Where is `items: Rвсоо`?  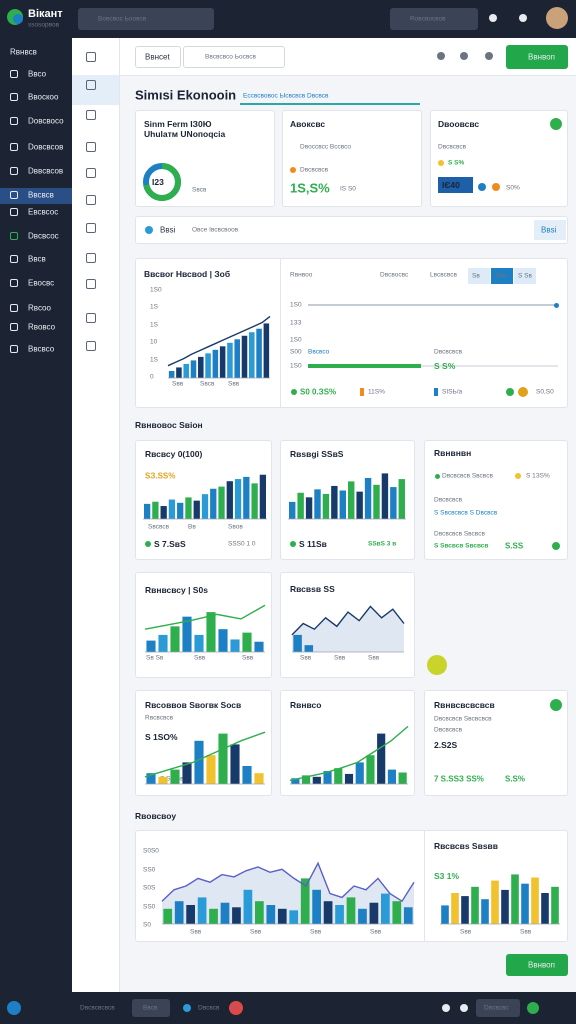 items: Rвсоо is located at coordinates (39, 308).